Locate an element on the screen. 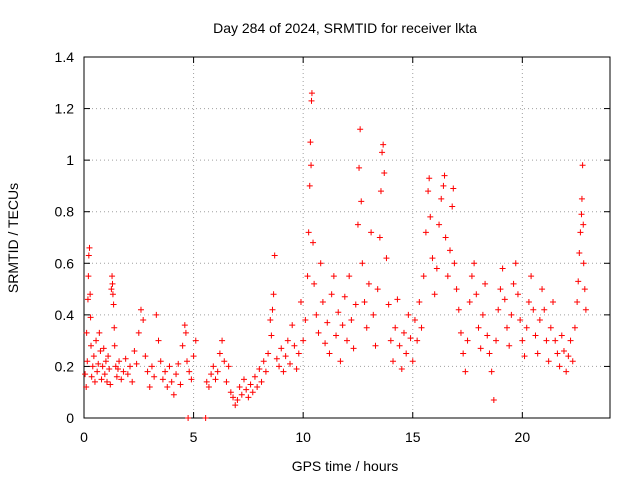 This screenshot has height=480, width=640. y-tick-label: 1.4 is located at coordinates (65, 57).